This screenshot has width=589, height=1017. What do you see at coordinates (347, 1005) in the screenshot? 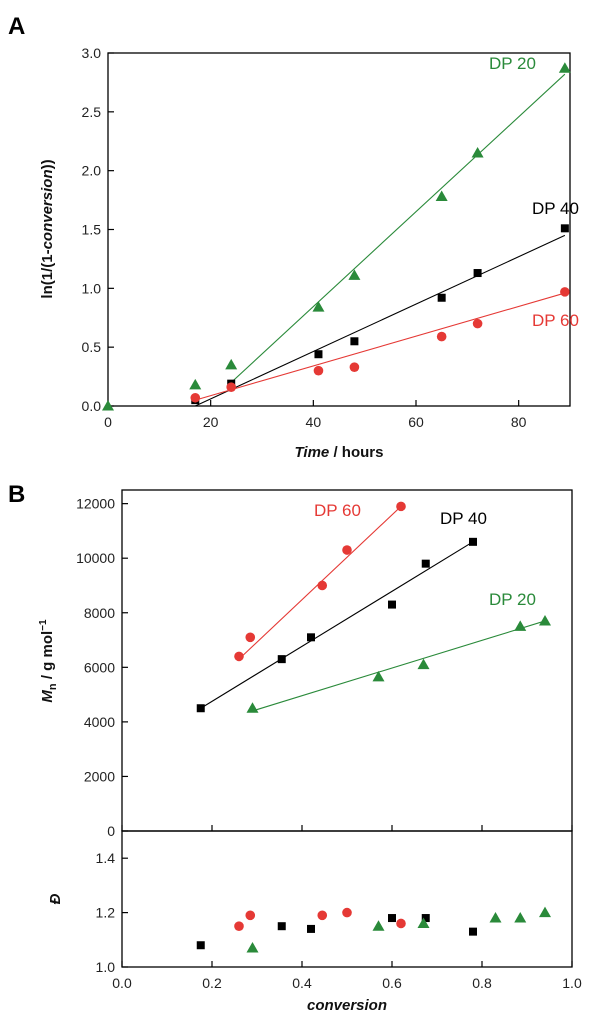
I see `panel-b-x-axis-label: conversion` at bounding box center [347, 1005].